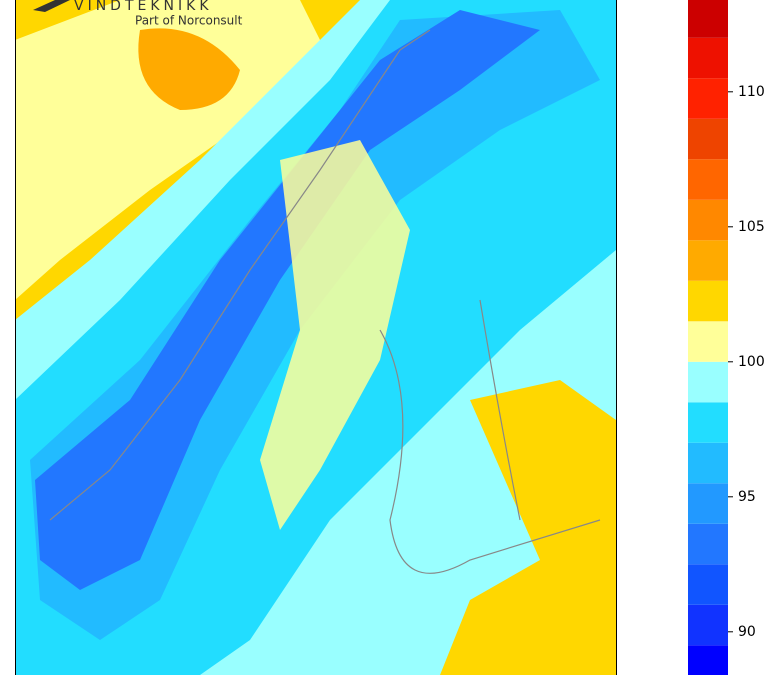  I want to click on tick-label: 110, so click(751, 92).